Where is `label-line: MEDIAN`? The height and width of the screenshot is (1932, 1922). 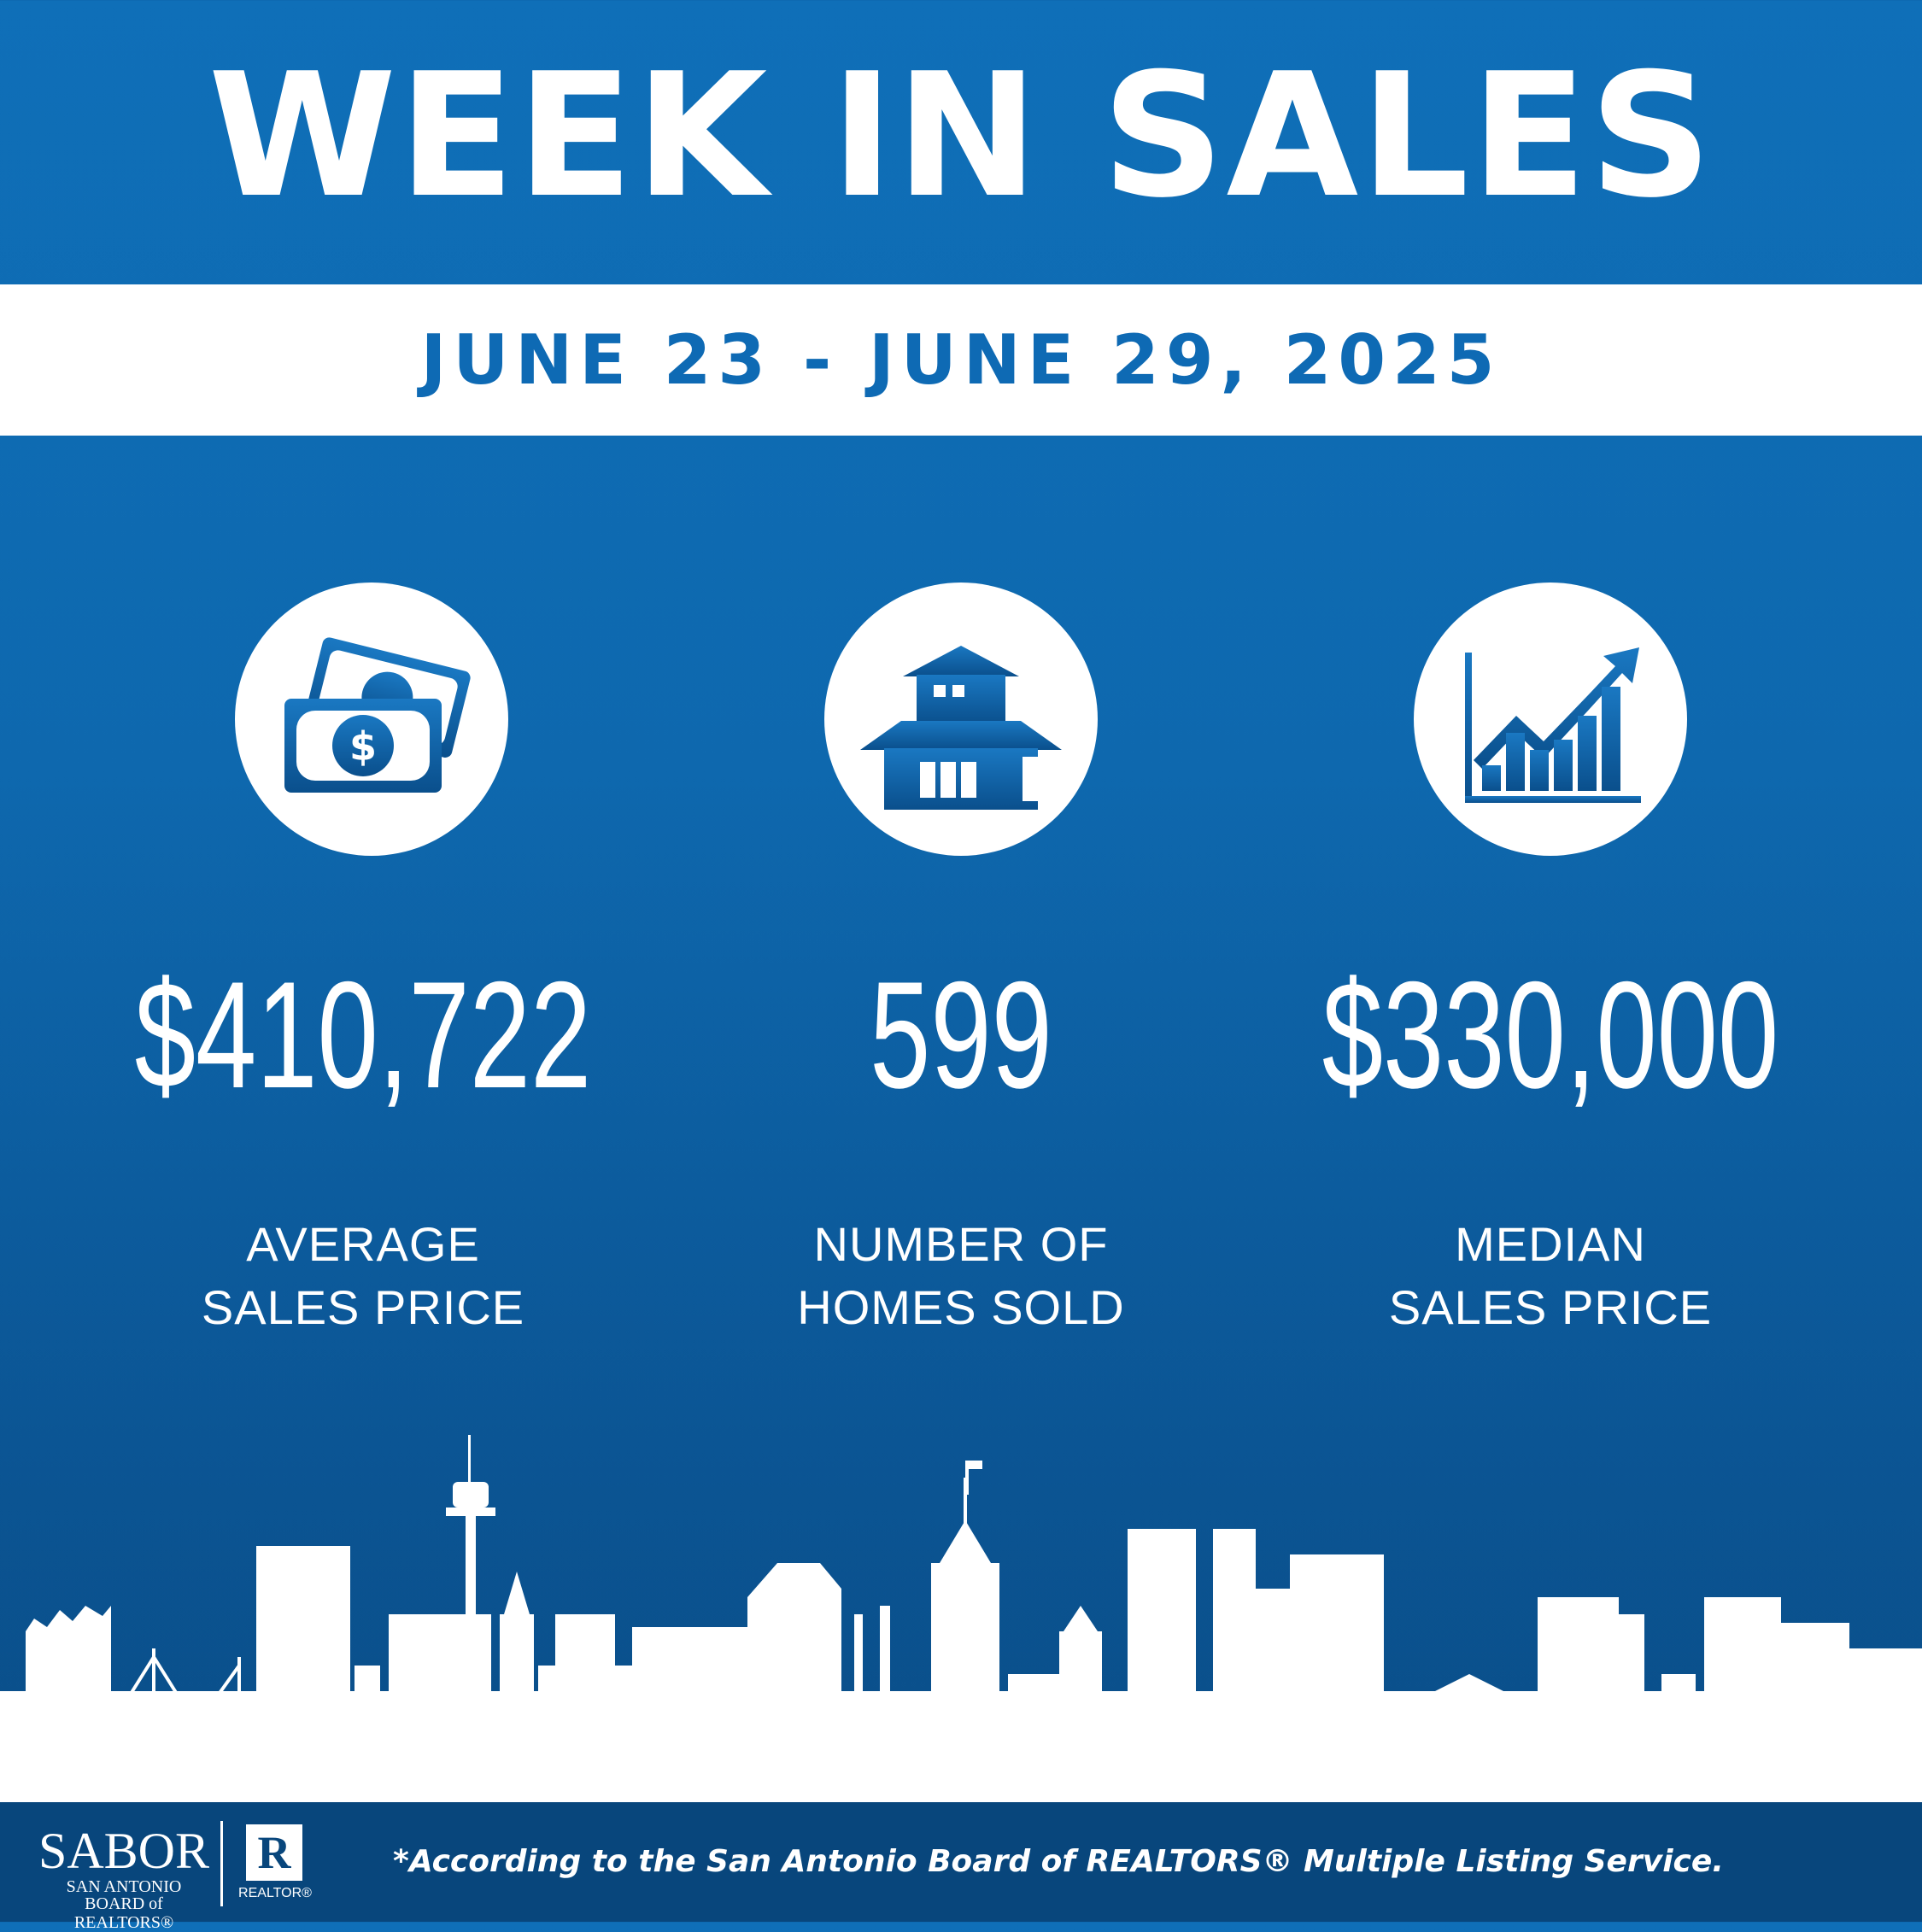 label-line: MEDIAN is located at coordinates (1550, 1244).